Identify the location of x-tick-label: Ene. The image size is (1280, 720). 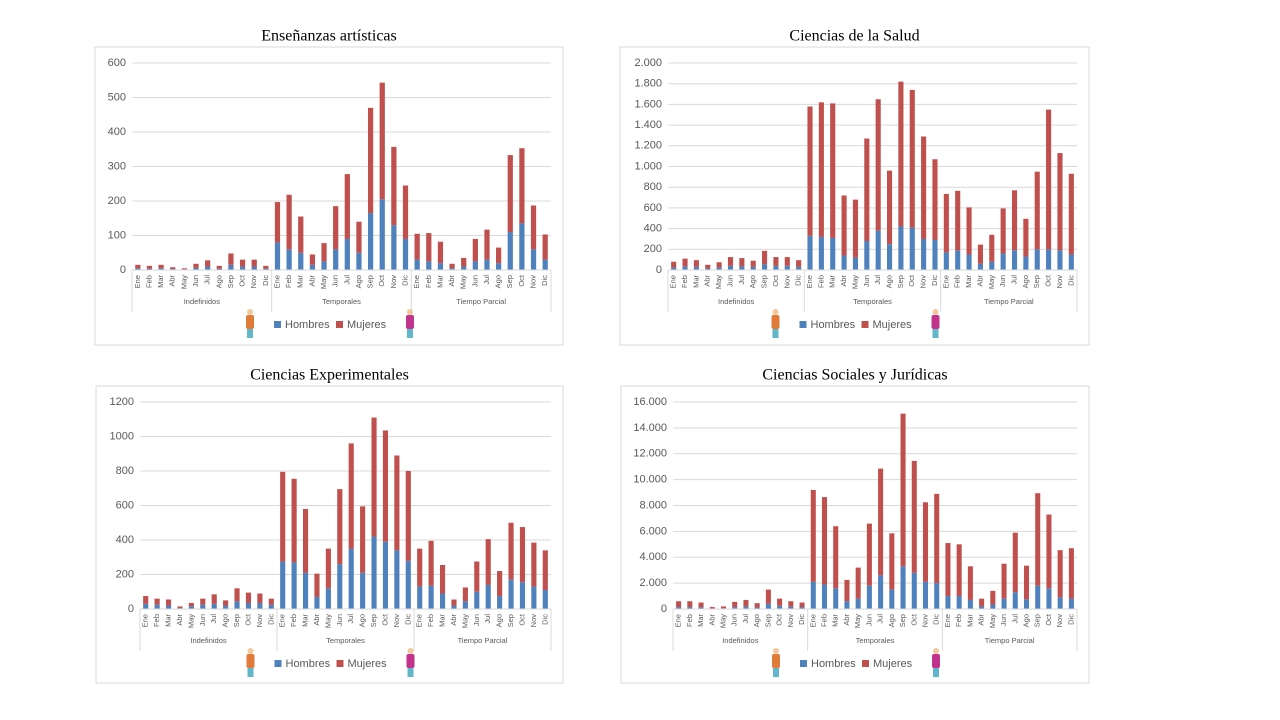
(678, 620).